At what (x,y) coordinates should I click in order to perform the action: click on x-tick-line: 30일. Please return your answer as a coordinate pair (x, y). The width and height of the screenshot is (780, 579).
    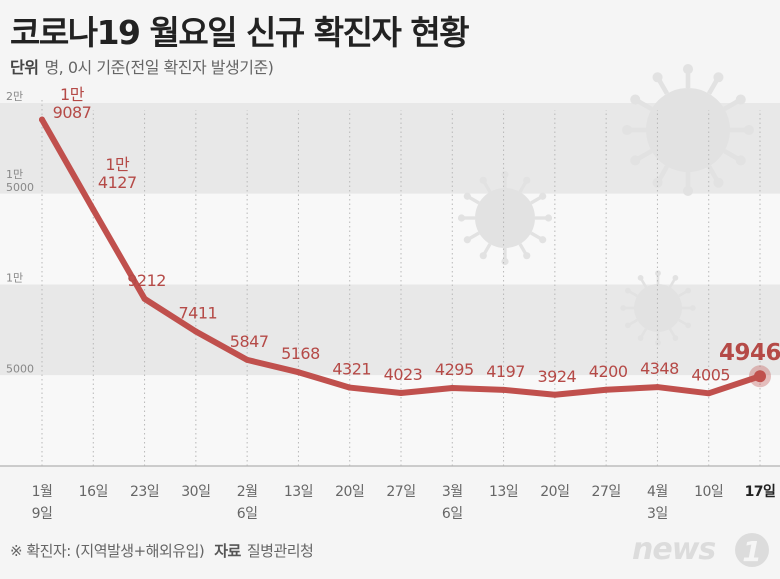
    Looking at the image, I should click on (195, 492).